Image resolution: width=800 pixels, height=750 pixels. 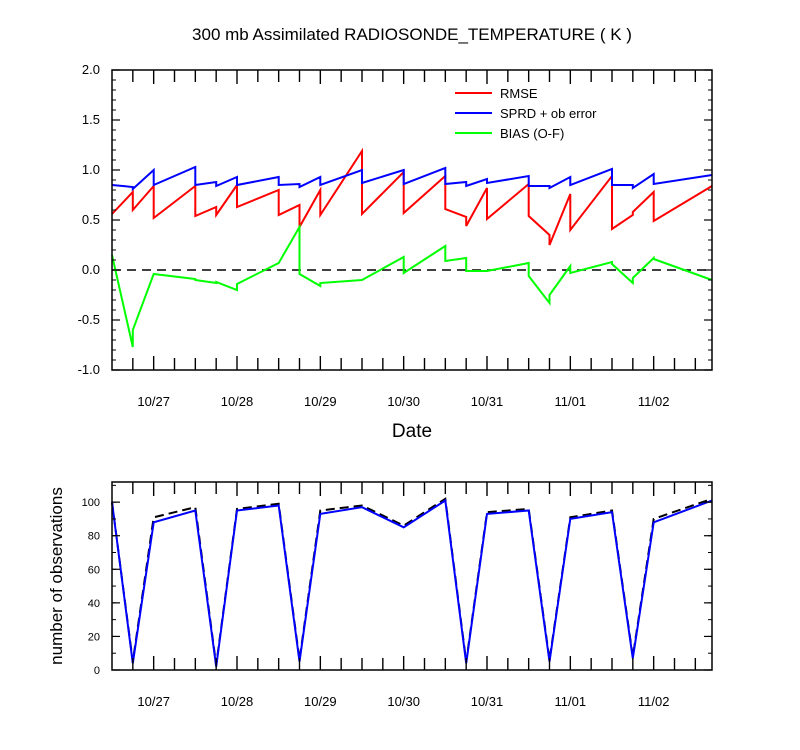 What do you see at coordinates (91, 119) in the screenshot?
I see `y-tick-label: 1.5` at bounding box center [91, 119].